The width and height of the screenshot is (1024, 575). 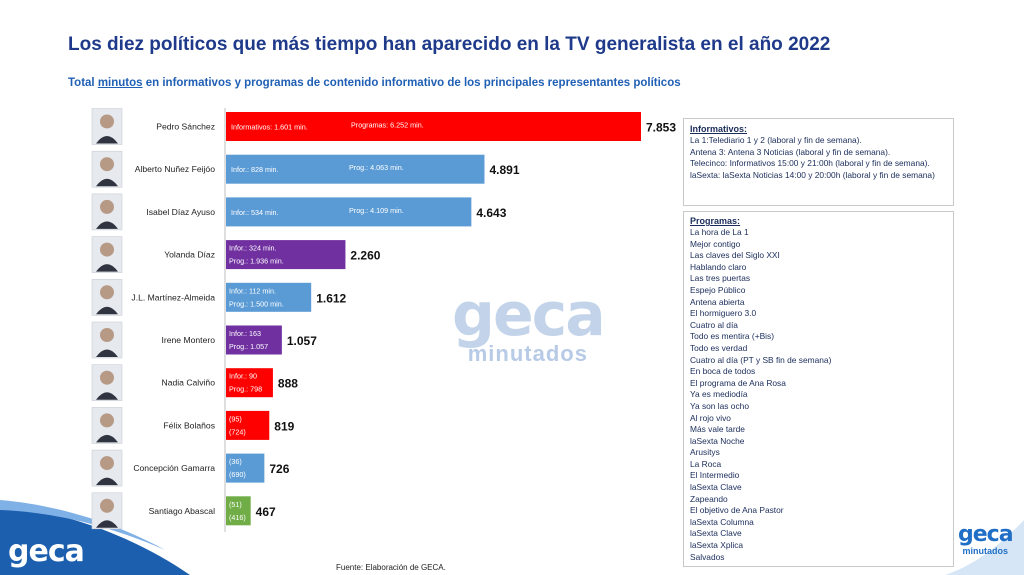 What do you see at coordinates (718, 266) in the screenshot?
I see `programa-item: Hablando claro` at bounding box center [718, 266].